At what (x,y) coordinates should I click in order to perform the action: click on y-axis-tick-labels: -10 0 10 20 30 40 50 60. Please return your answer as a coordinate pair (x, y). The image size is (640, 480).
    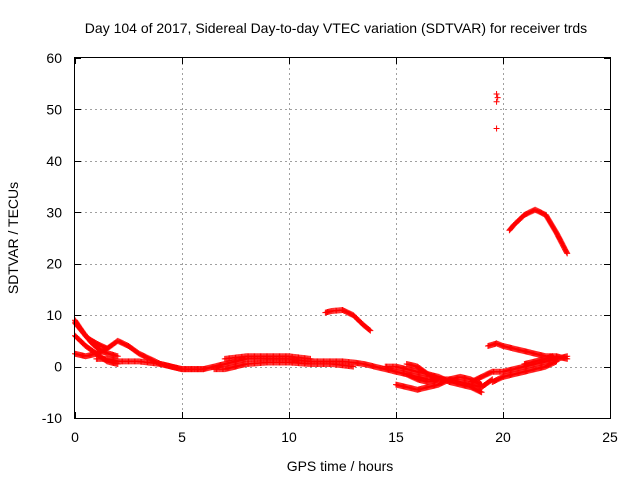
    Looking at the image, I should click on (52, 238).